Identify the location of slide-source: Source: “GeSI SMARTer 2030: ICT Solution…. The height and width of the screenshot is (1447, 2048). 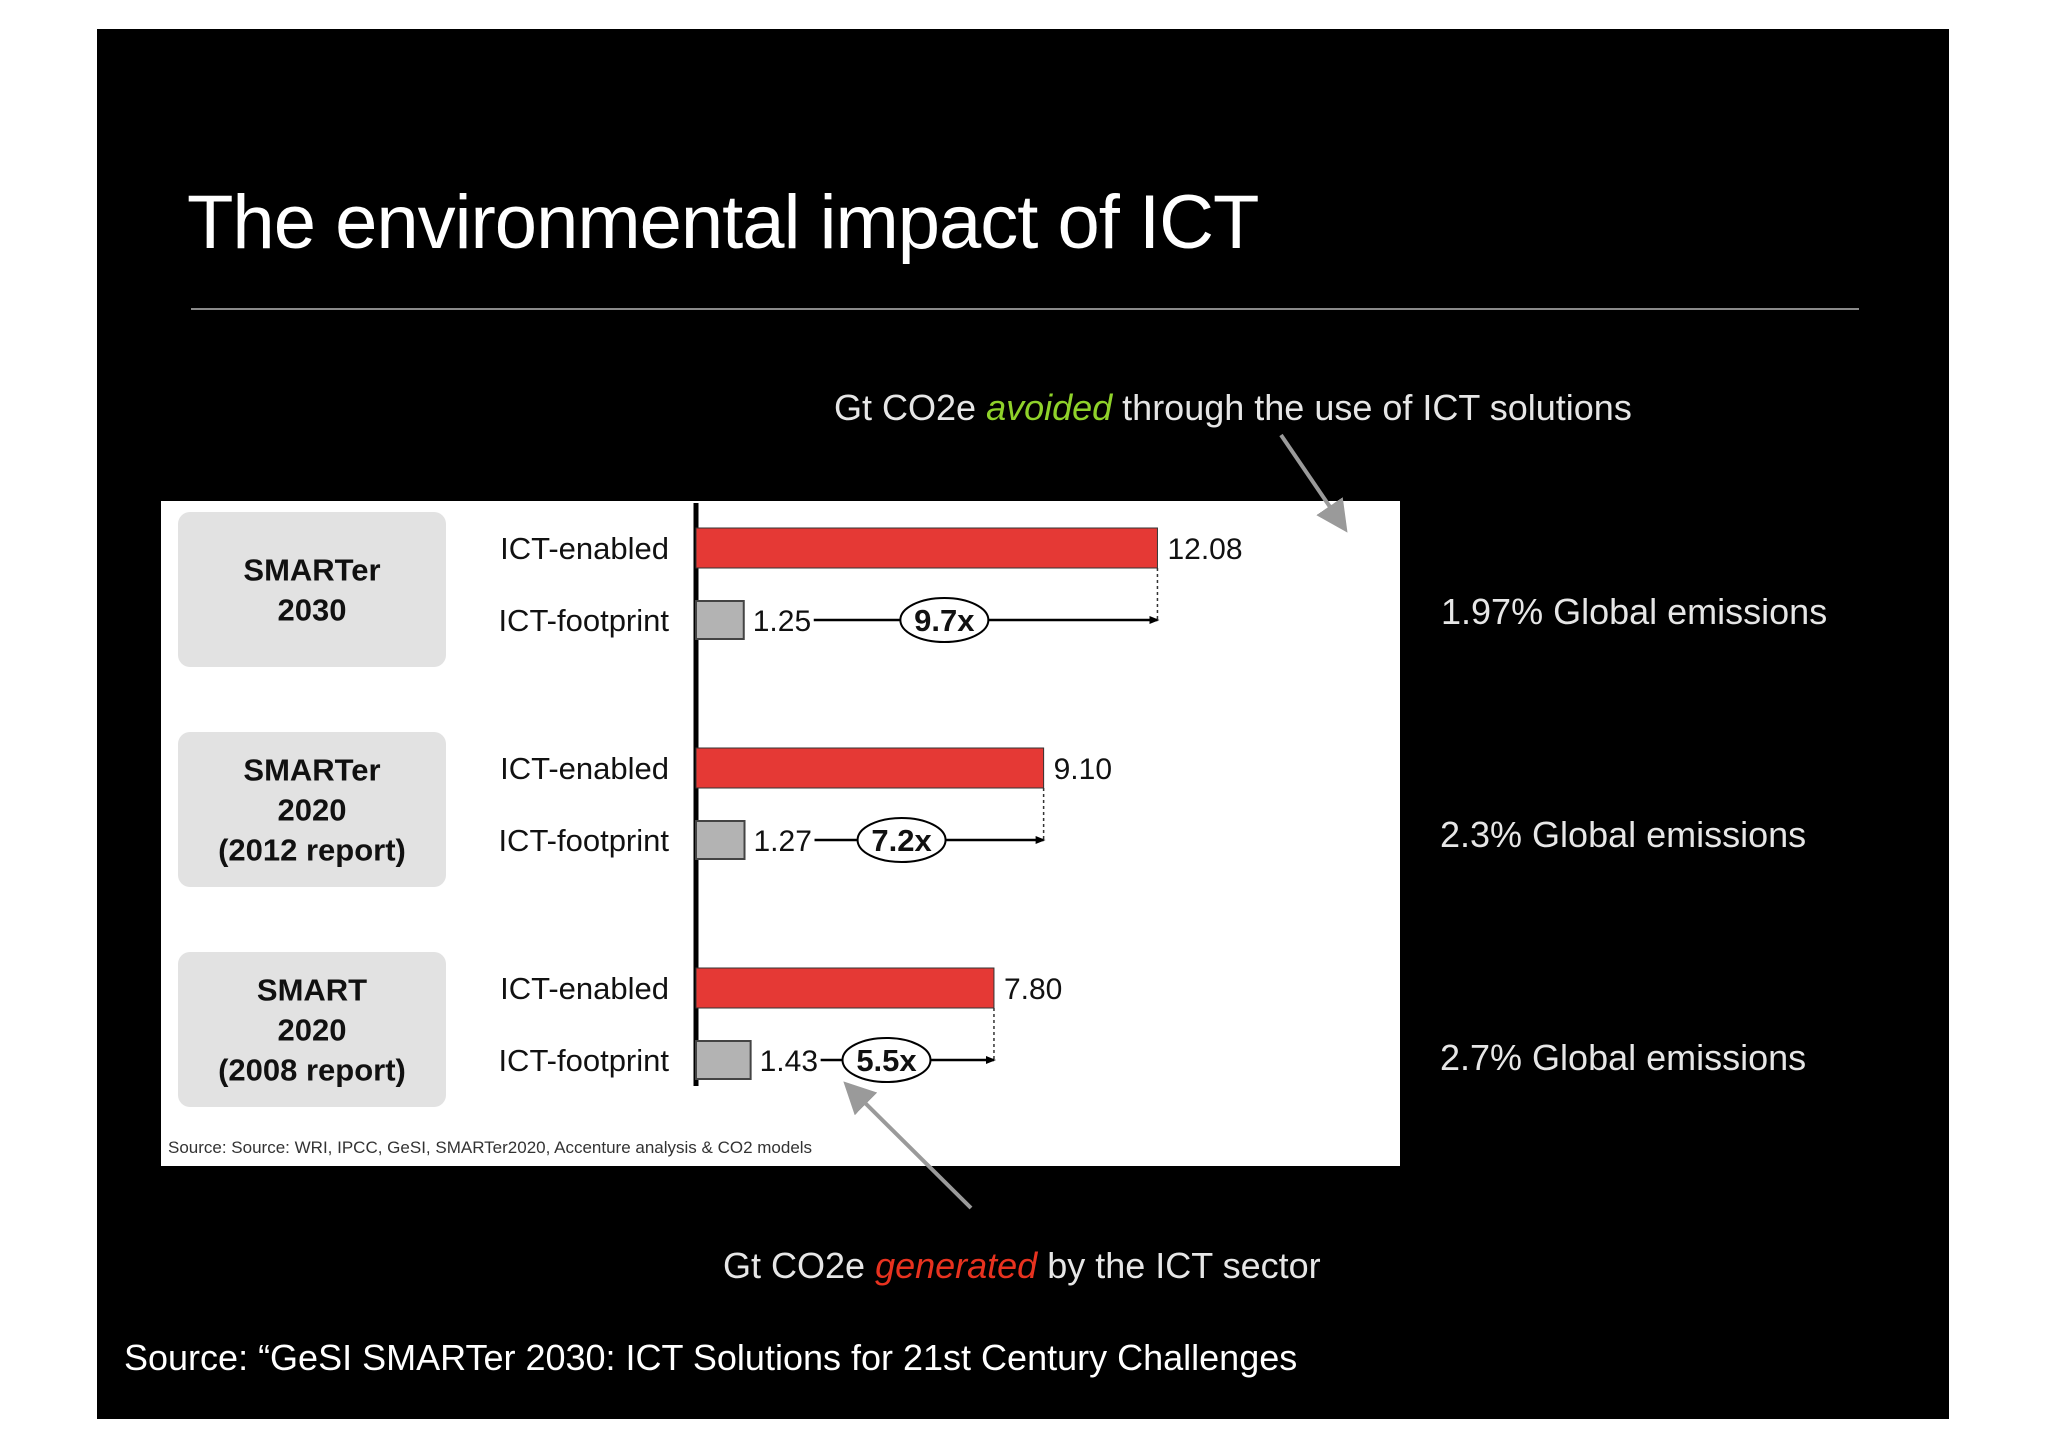
(711, 1357).